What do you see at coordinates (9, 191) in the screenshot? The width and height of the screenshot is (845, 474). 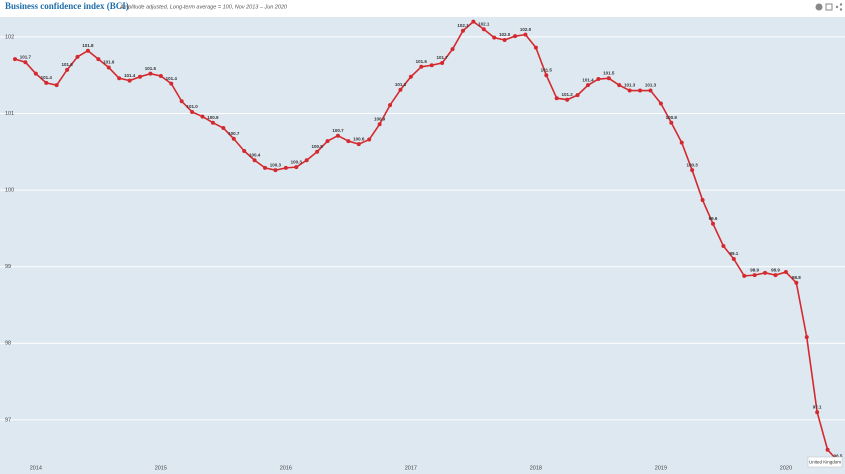 I see `y-tick-label: 100` at bounding box center [9, 191].